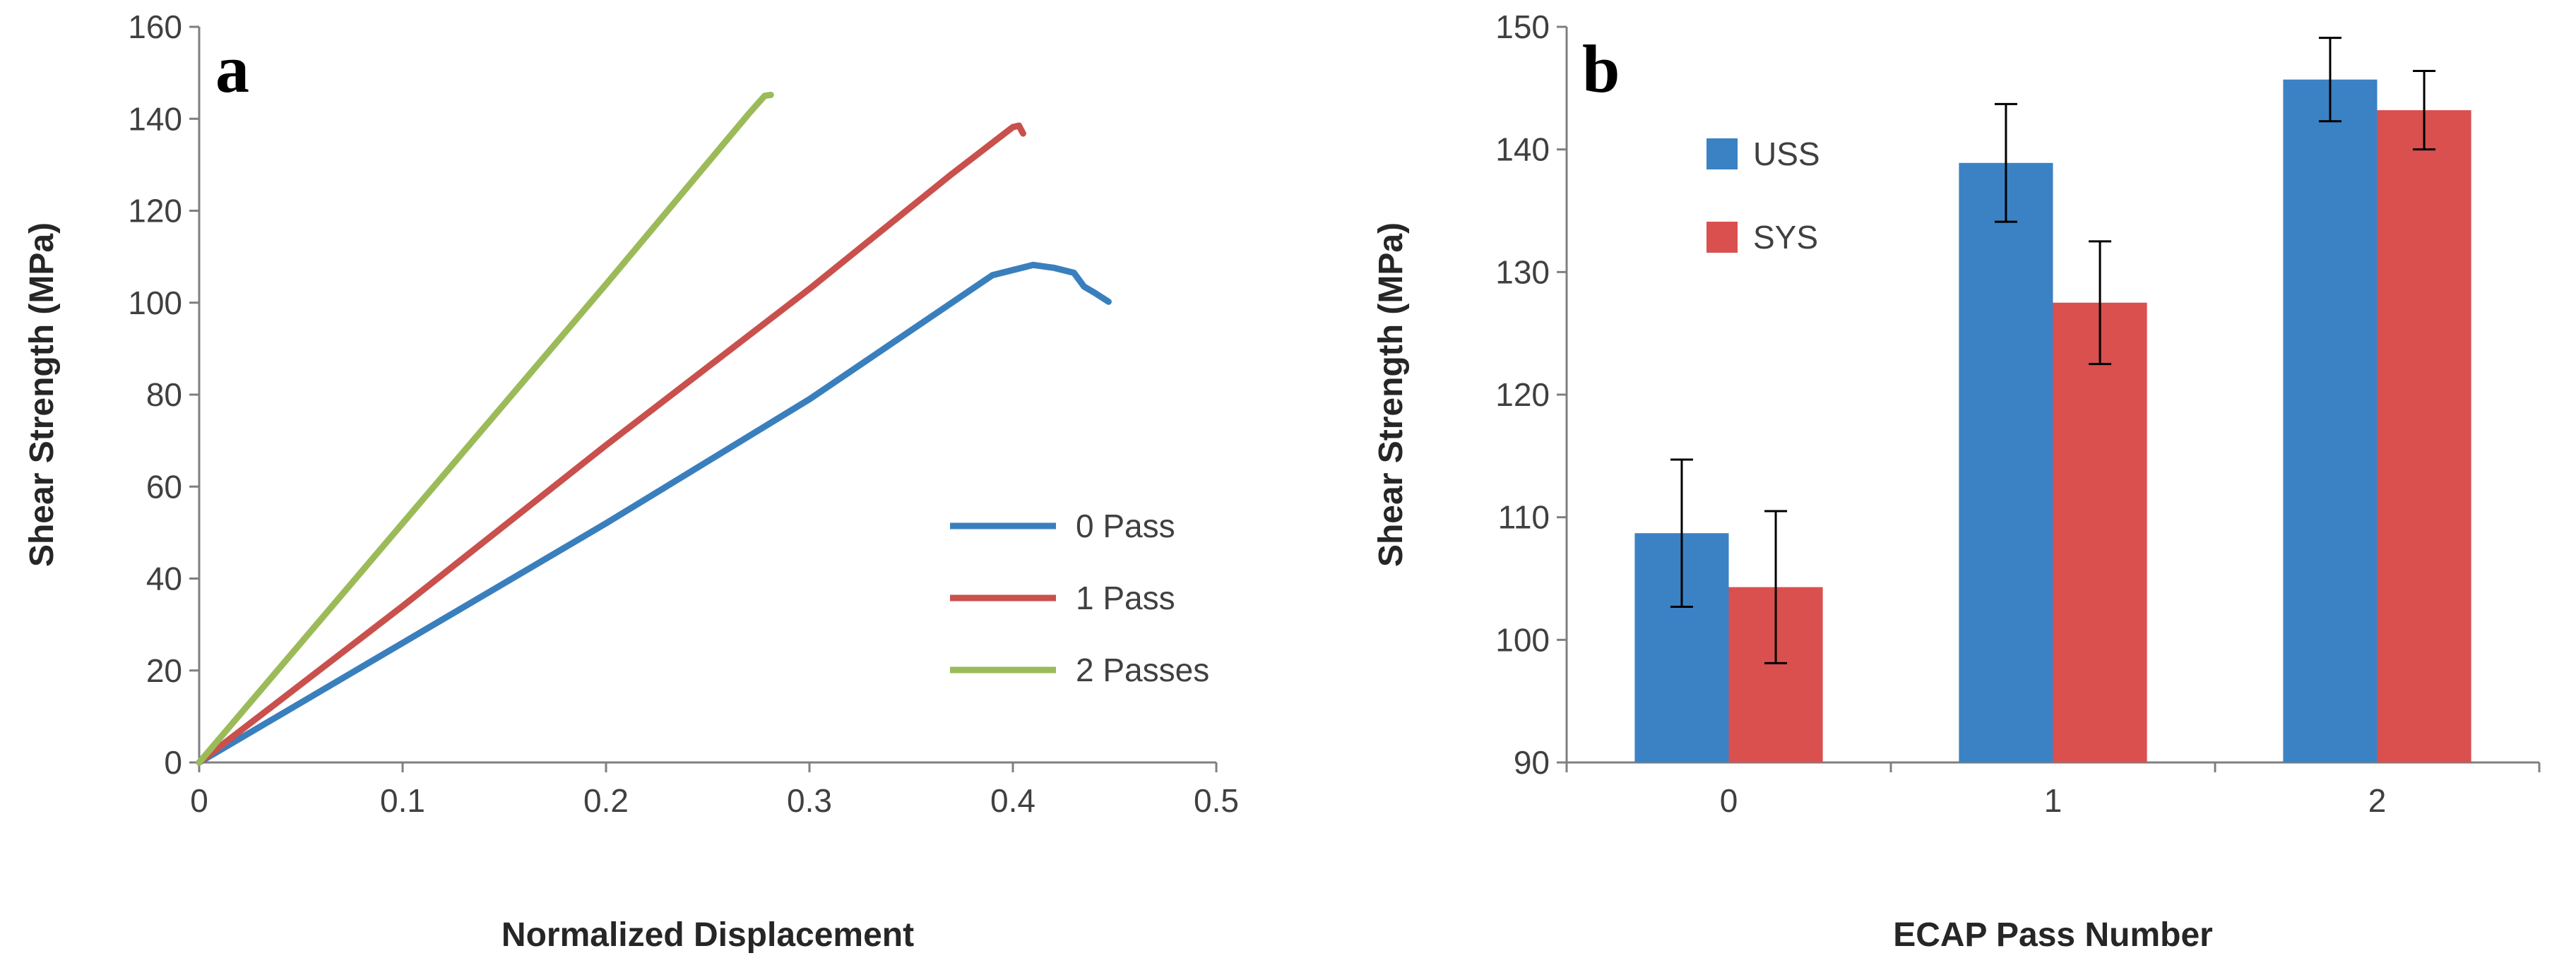  Describe the element at coordinates (1785, 237) in the screenshot. I see `panel-b-legend-label: SYS` at that location.